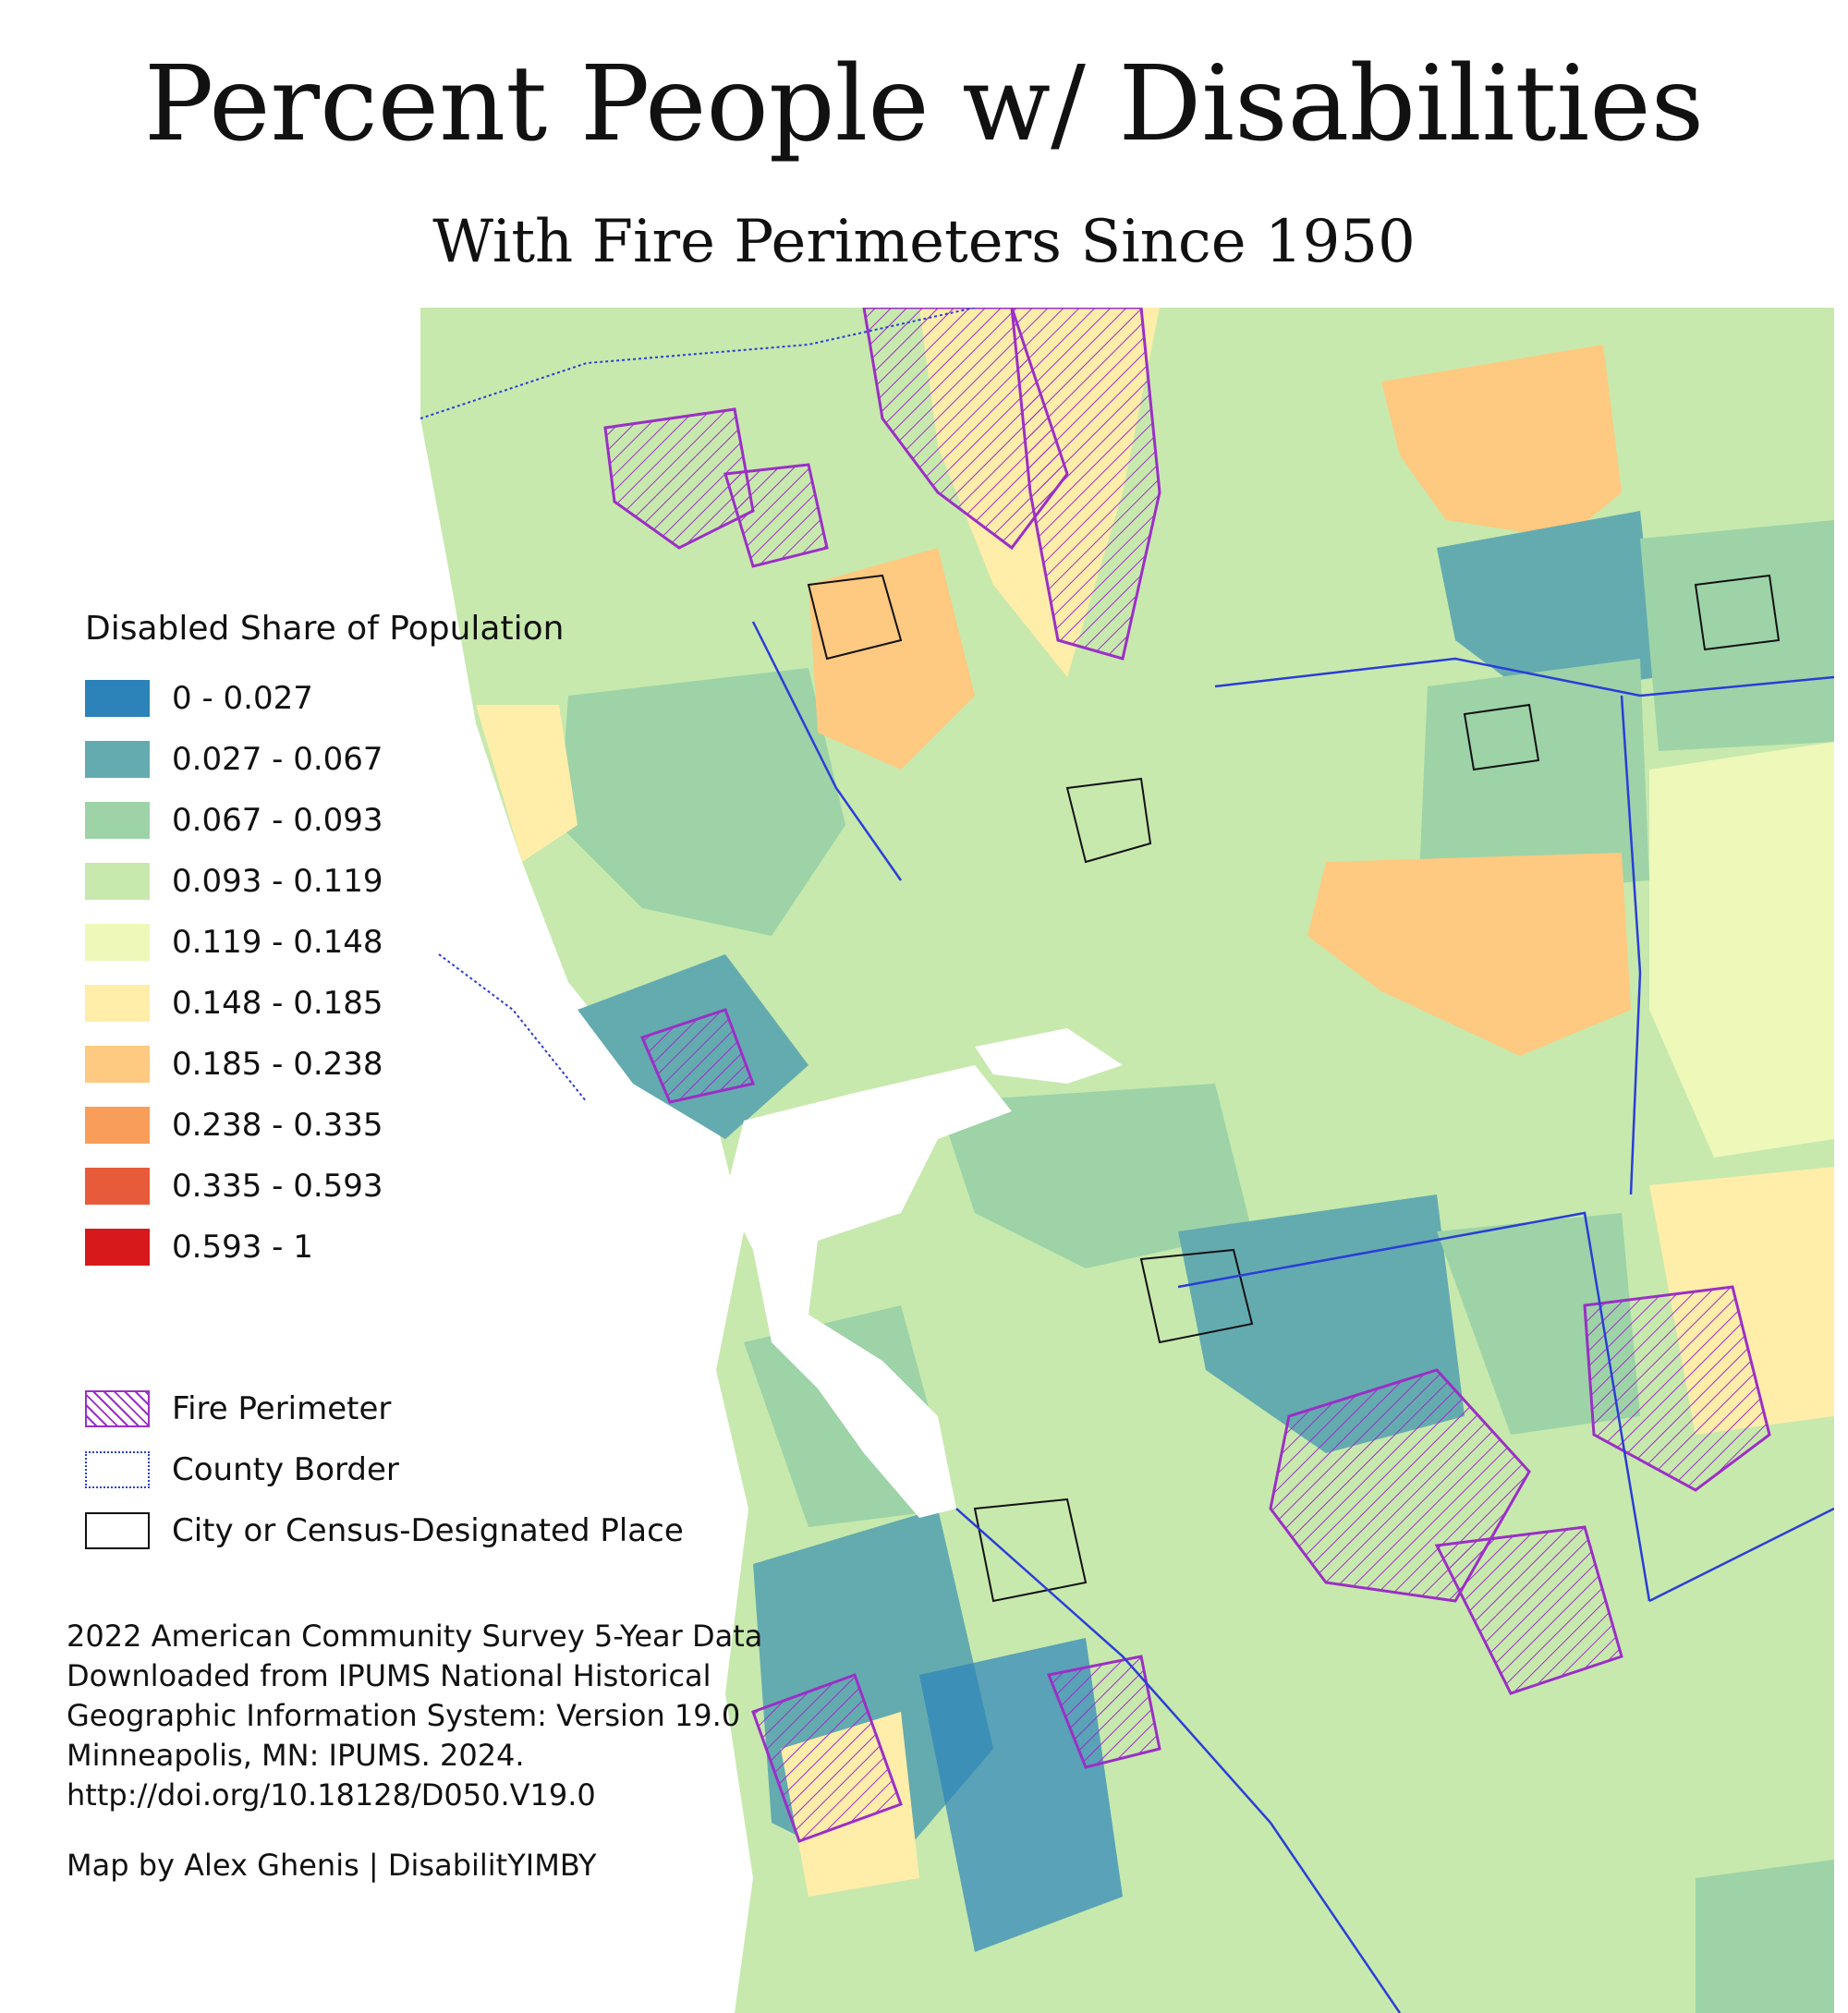 The width and height of the screenshot is (1848, 2013). I want to click on legend-class: 0.335 - 0.593, so click(362, 1186).